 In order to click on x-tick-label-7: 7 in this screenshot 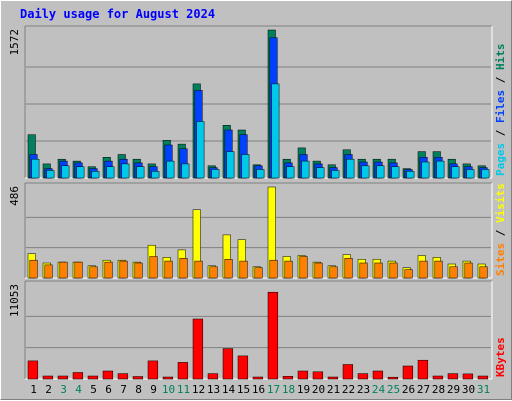, I will do `click(123, 389)`.